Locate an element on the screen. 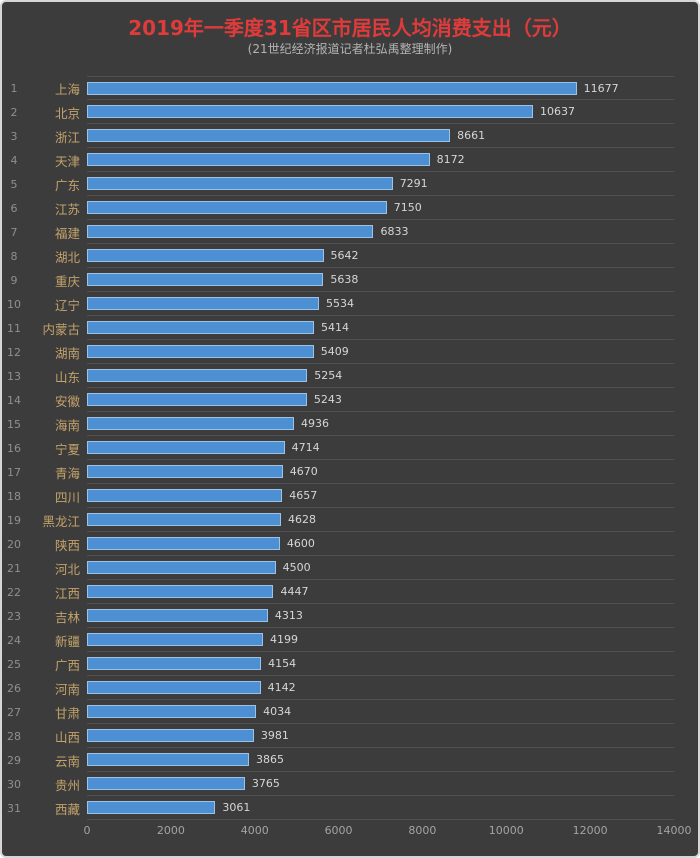 Image resolution: width=700 pixels, height=858 pixels. row-plot: 8172 is located at coordinates (380, 160).